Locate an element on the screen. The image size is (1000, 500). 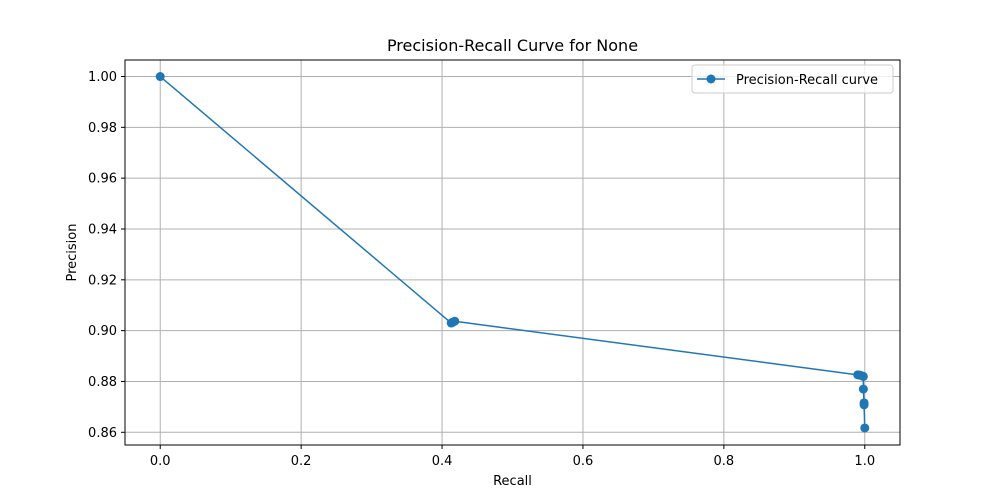
y-tick-label: 0.92 is located at coordinates (102, 280).